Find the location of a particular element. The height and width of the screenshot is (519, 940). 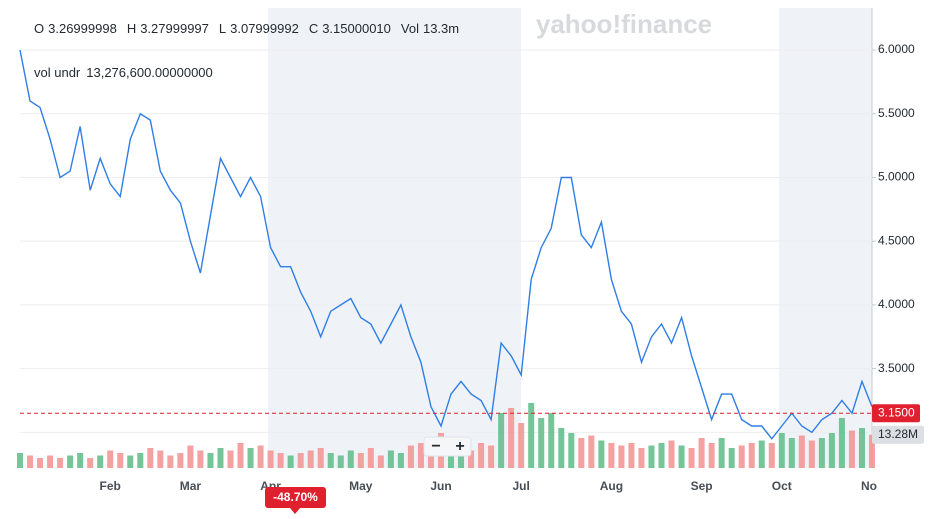

current-price-label: 3.1500 is located at coordinates (896, 412).